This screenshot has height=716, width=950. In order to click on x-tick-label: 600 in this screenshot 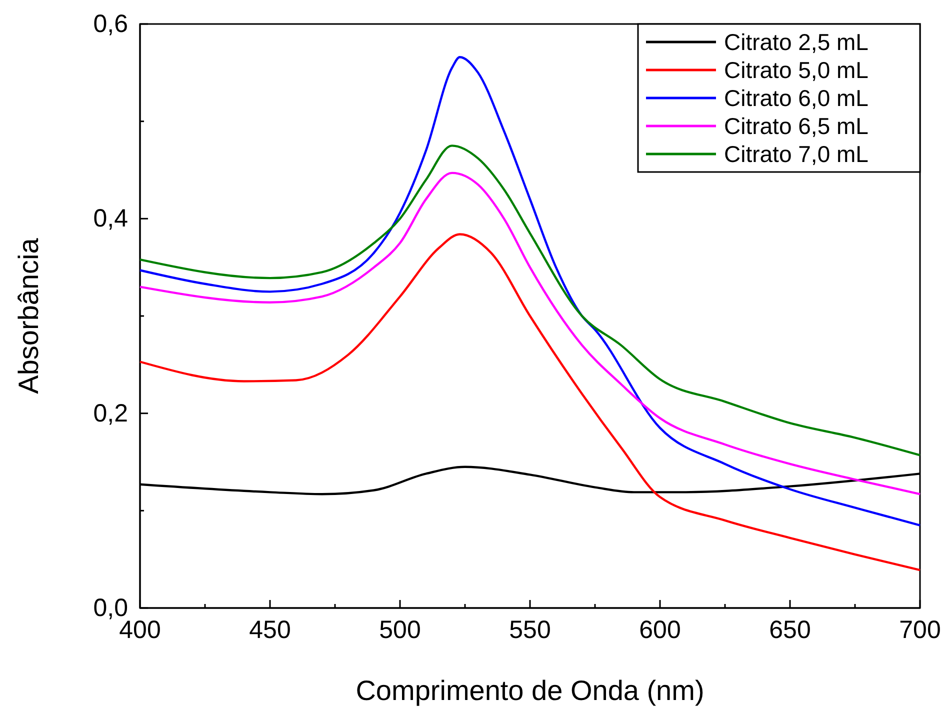, I will do `click(660, 630)`.